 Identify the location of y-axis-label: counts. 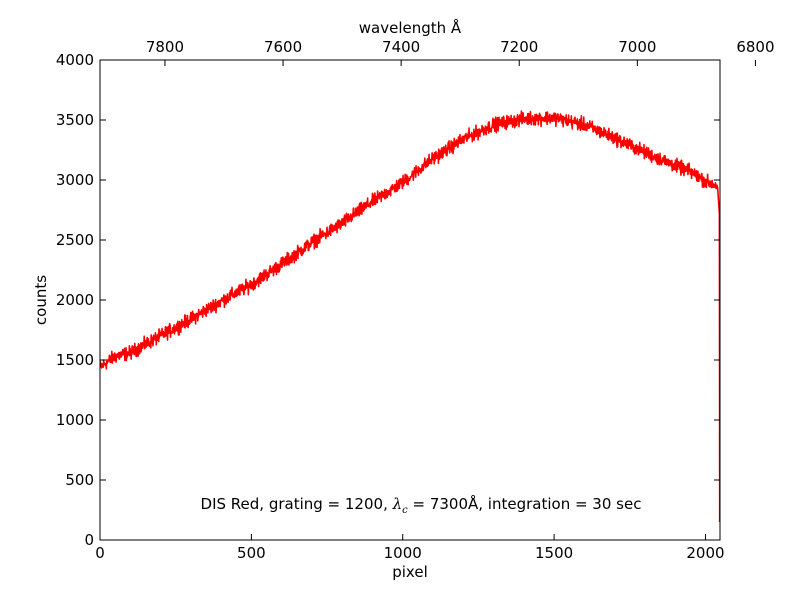
(41, 300).